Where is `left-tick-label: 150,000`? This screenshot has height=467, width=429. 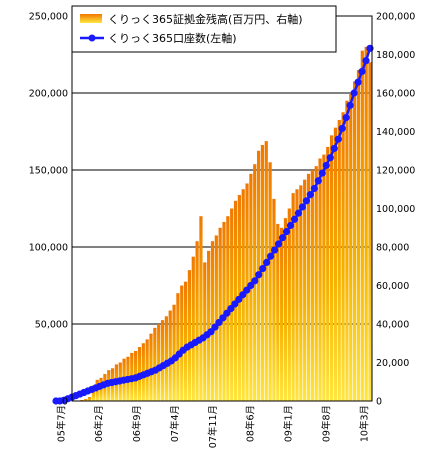 left-tick-label: 150,000 is located at coordinates (48, 171).